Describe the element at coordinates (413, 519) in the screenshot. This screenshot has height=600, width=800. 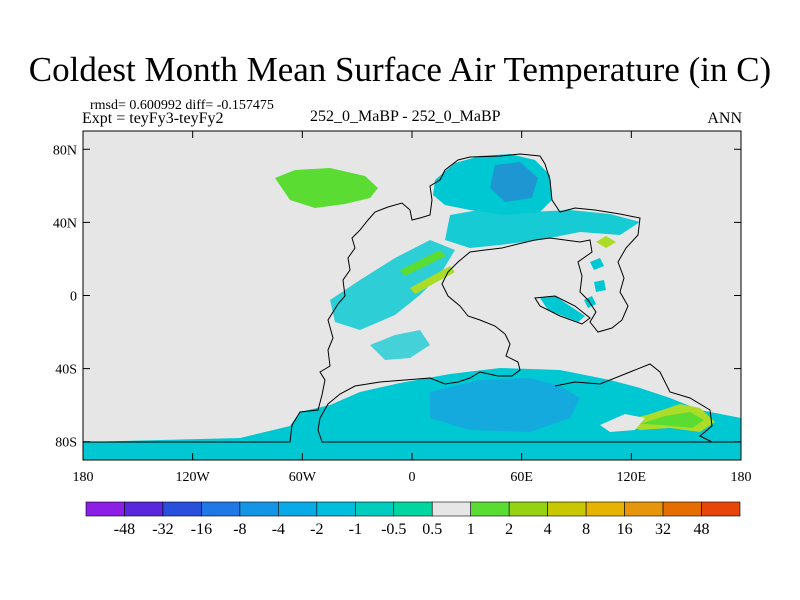
I see `colorbar: -48 -32 -16 -8 -4 -2 -1 -0.5 0.5 1 2 4 8 16 32 48` at that location.